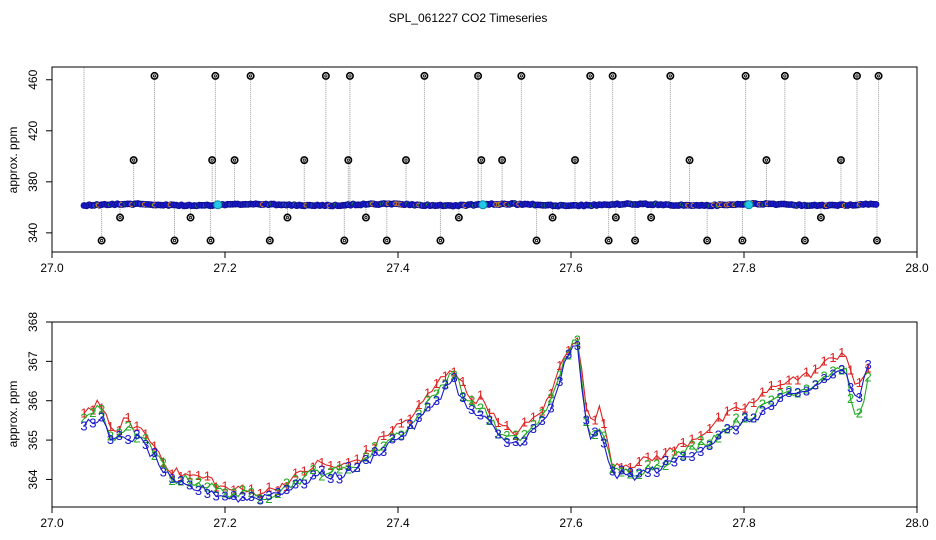 This screenshot has height=540, width=936. I want to click on top-y-tick-label: 340, so click(33, 233).